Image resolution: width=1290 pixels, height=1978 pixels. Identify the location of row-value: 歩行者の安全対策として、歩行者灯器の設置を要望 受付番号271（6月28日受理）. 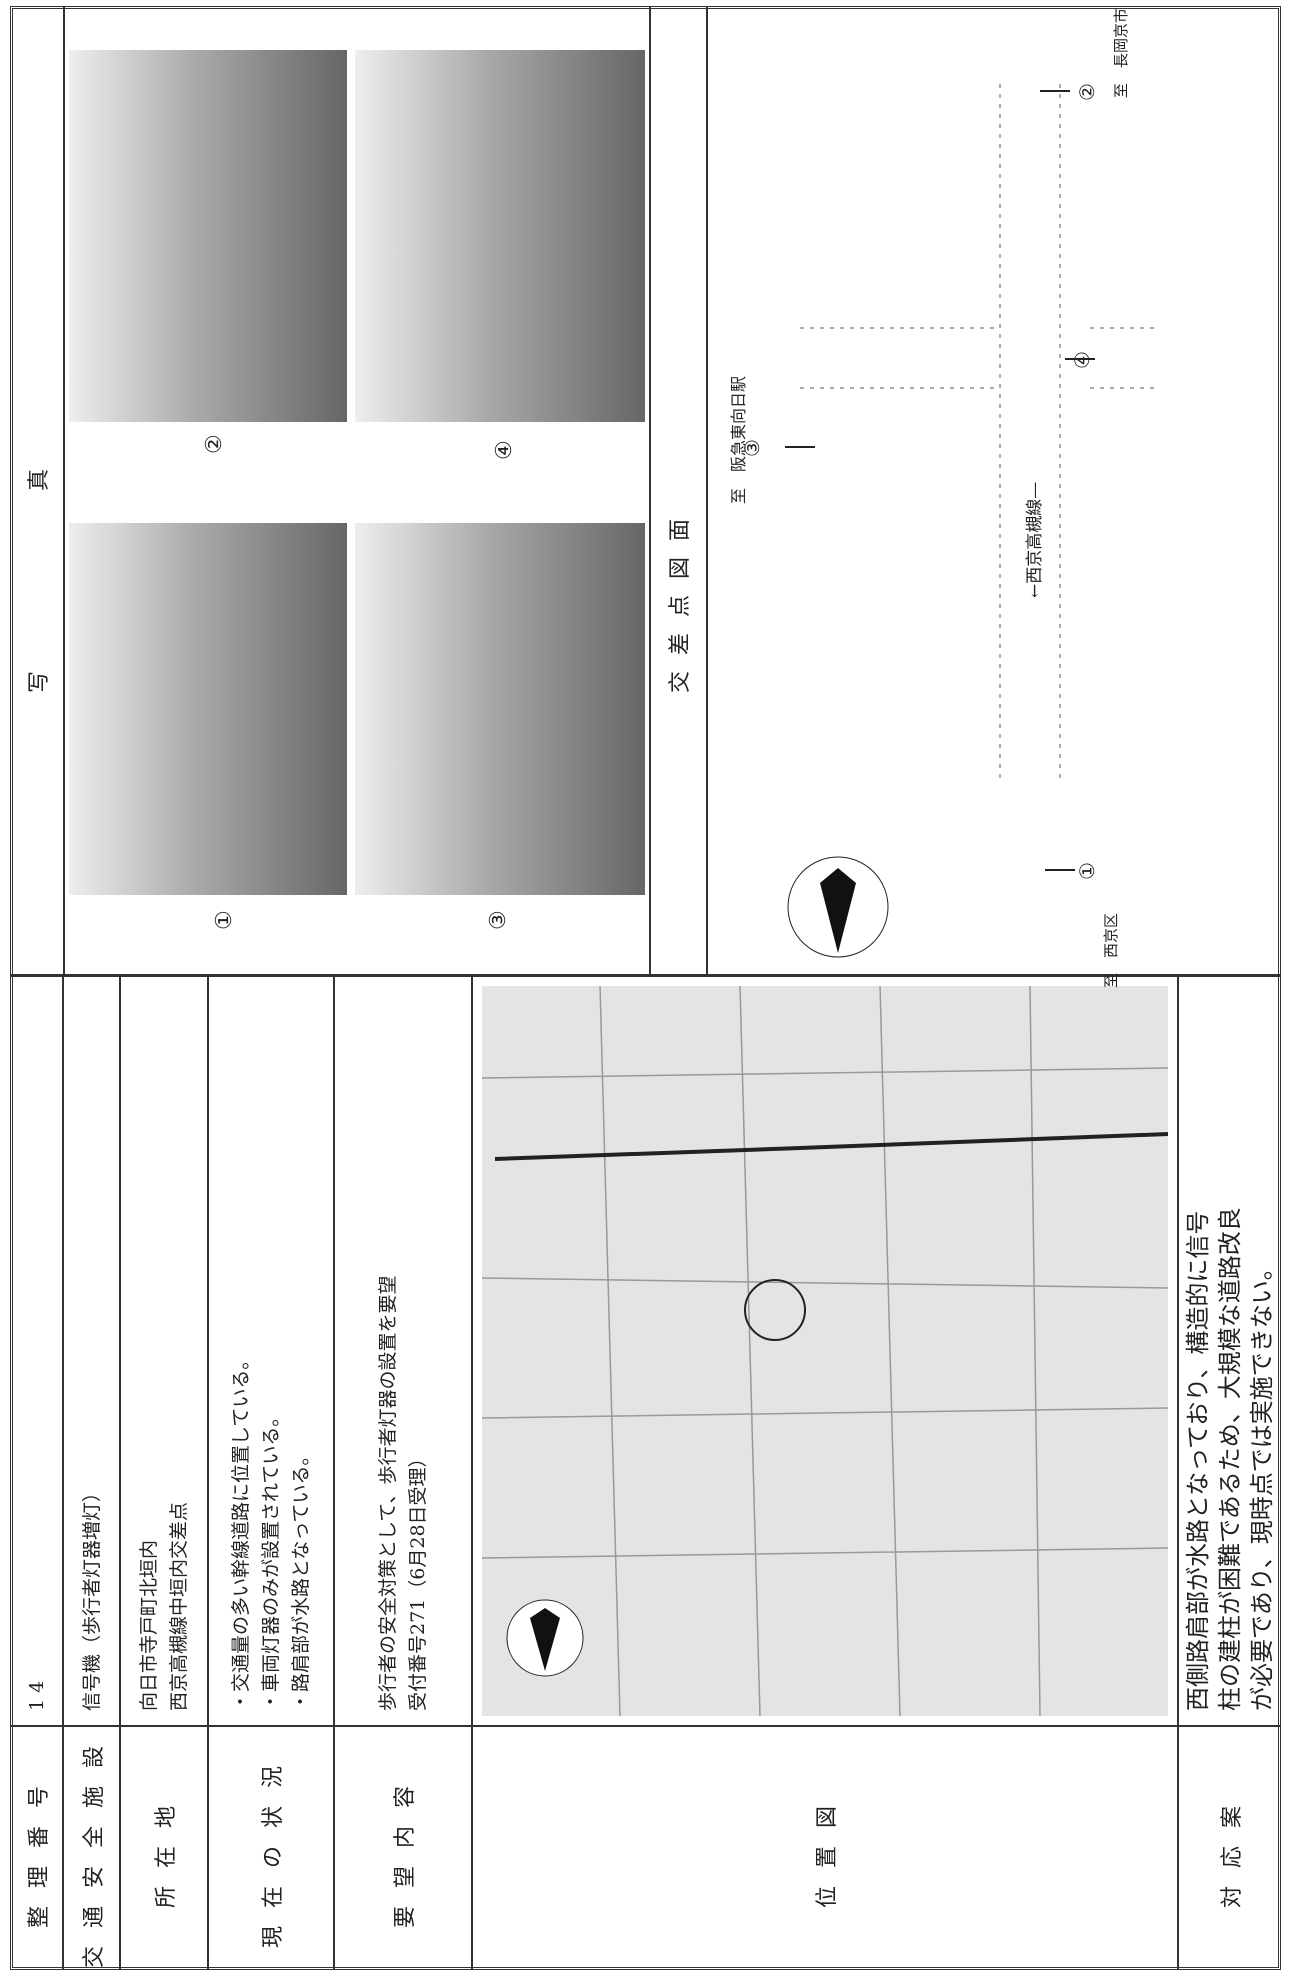
(403, 1351).